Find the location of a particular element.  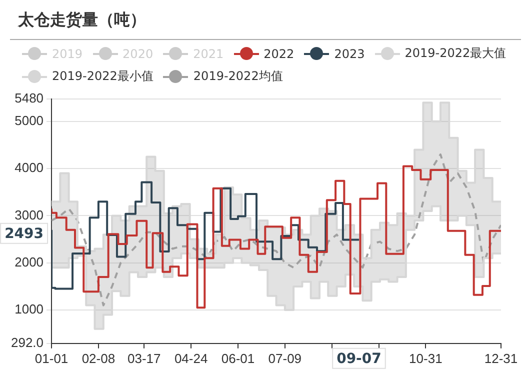

y-tick-label: 5480 is located at coordinates (29, 98).